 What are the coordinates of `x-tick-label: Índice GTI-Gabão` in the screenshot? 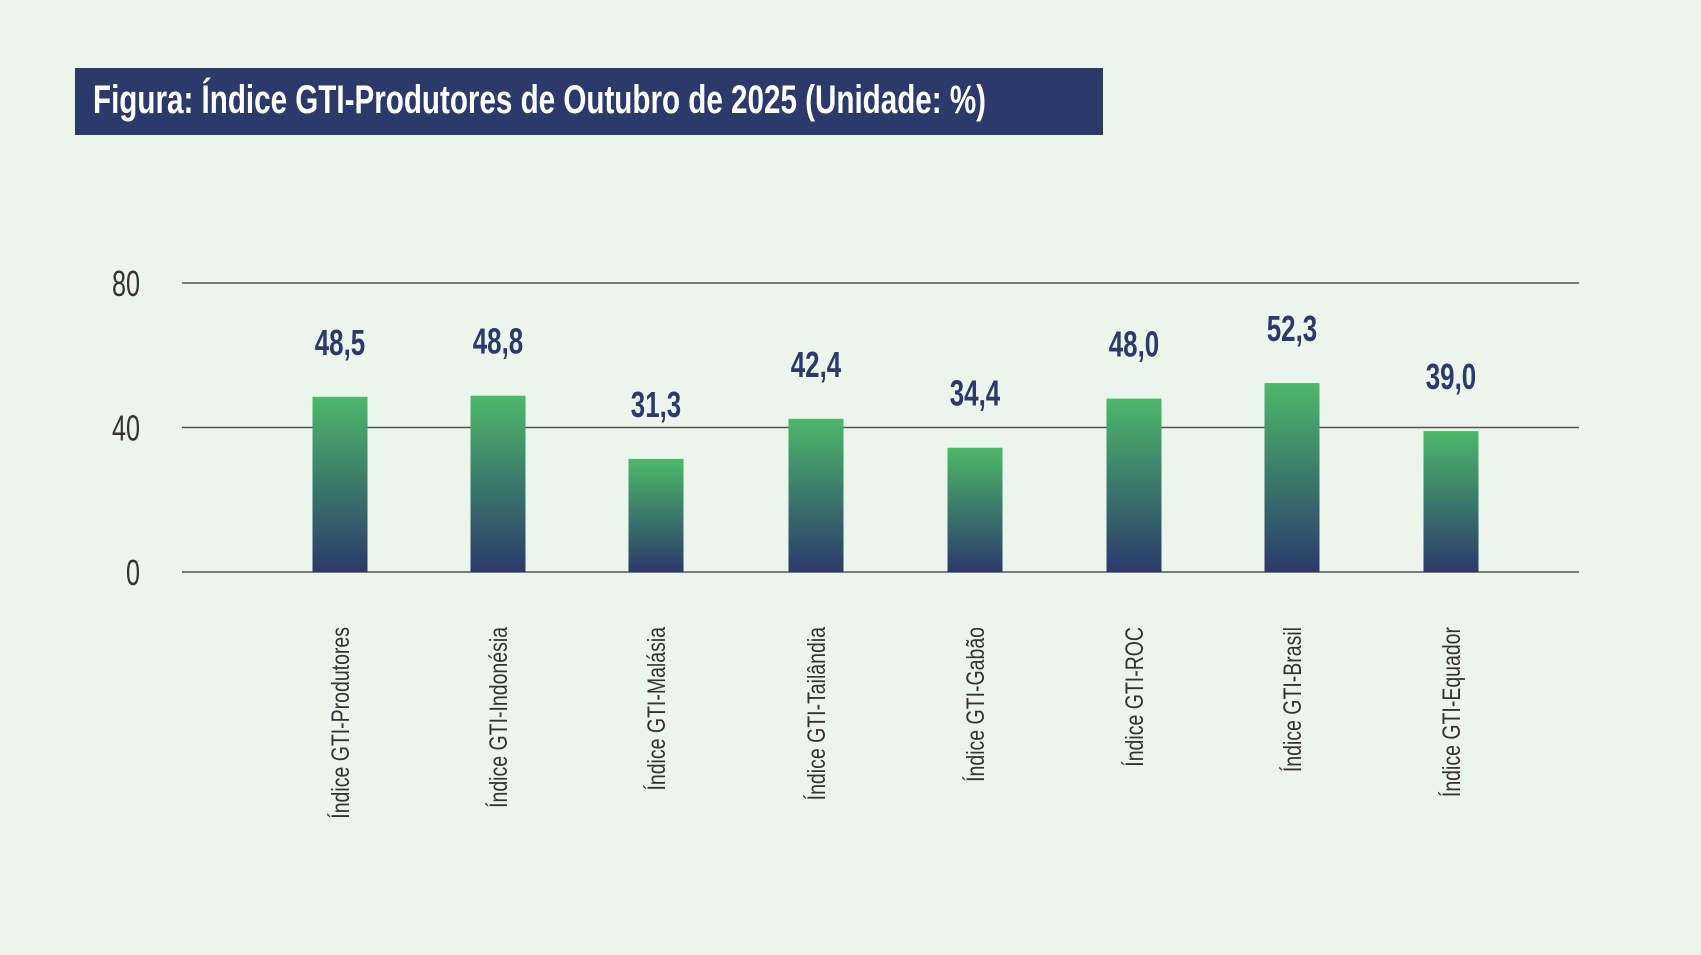 It's located at (976, 704).